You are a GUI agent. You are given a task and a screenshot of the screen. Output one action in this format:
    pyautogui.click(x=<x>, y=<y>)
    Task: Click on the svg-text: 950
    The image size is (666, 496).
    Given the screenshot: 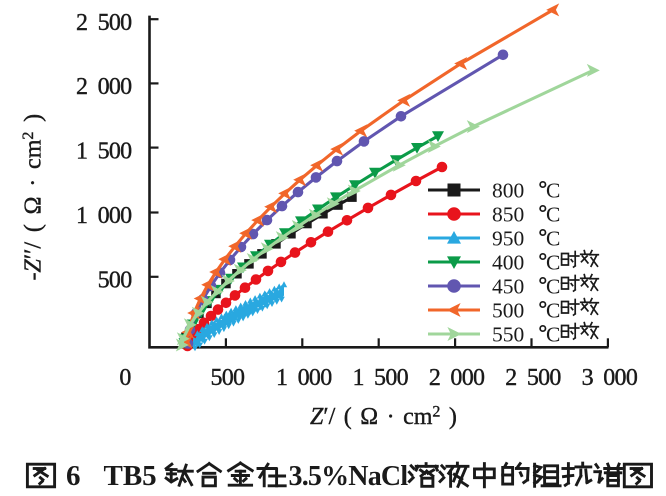 What is the action you would take?
    pyautogui.click(x=508, y=239)
    